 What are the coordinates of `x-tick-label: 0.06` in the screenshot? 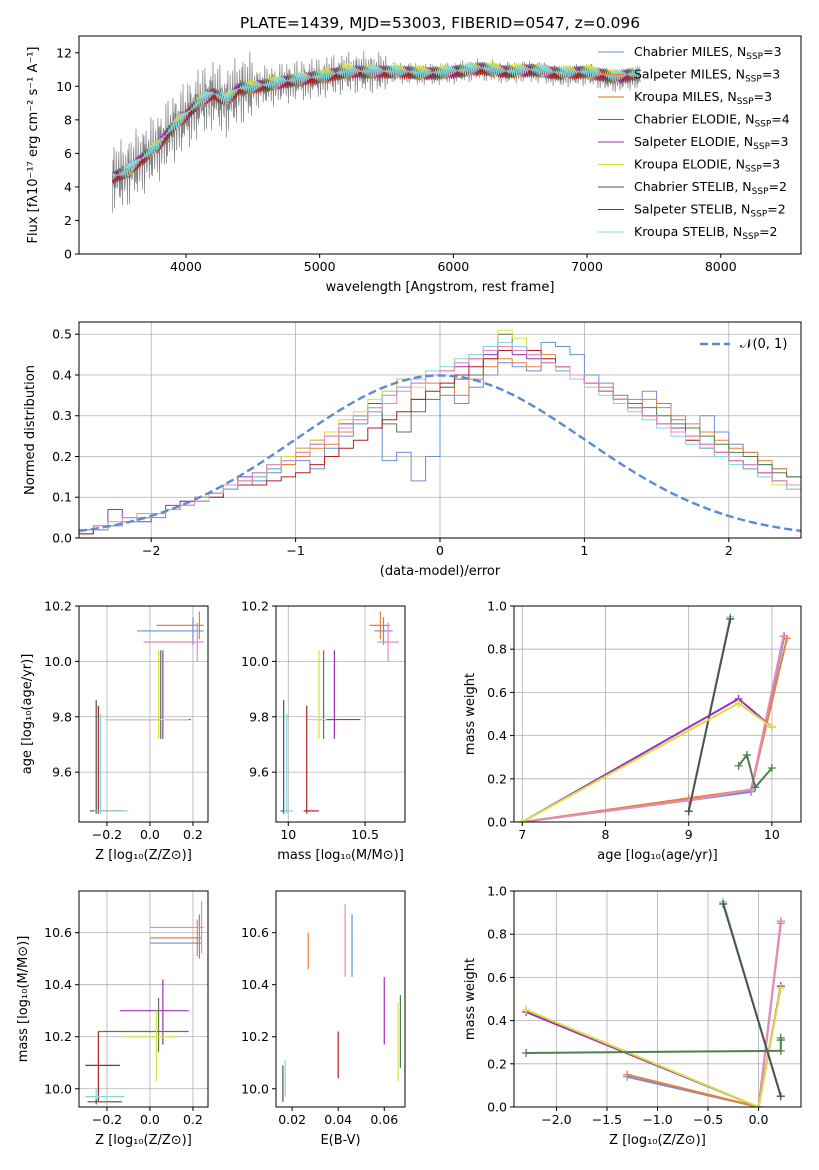 It's located at (384, 1119).